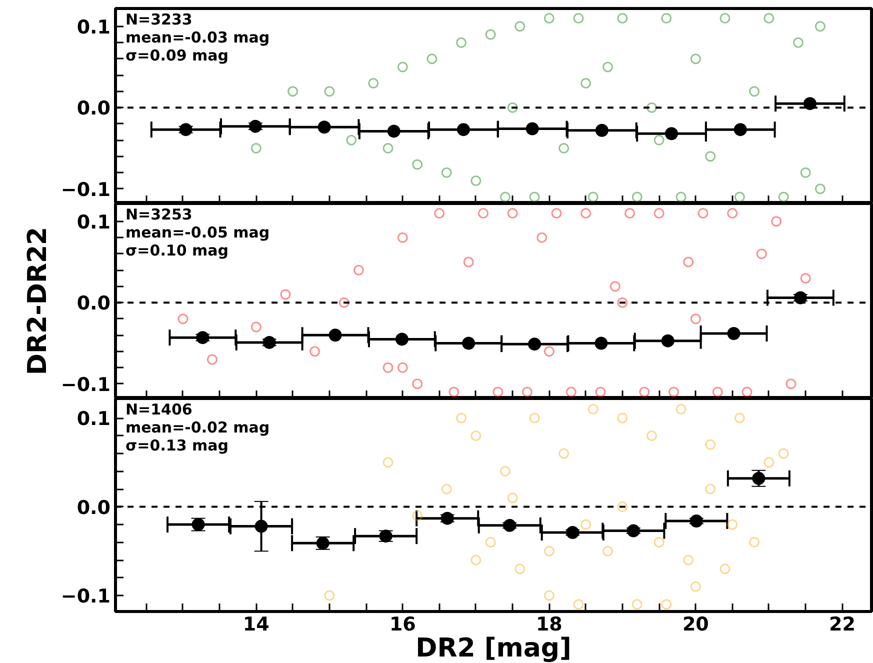  What do you see at coordinates (256, 625) in the screenshot?
I see `x-tick-label: 14` at bounding box center [256, 625].